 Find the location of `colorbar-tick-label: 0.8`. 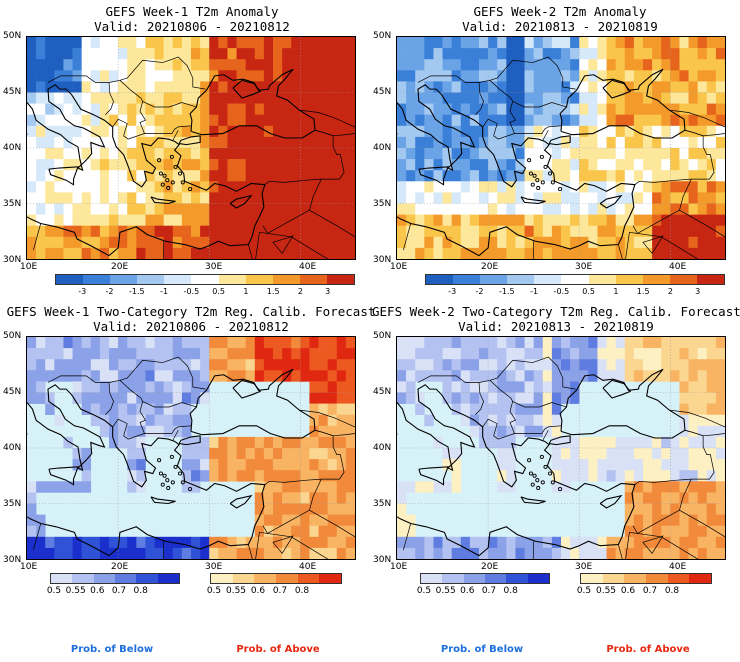

colorbar-tick-label: 0.8 is located at coordinates (302, 591).